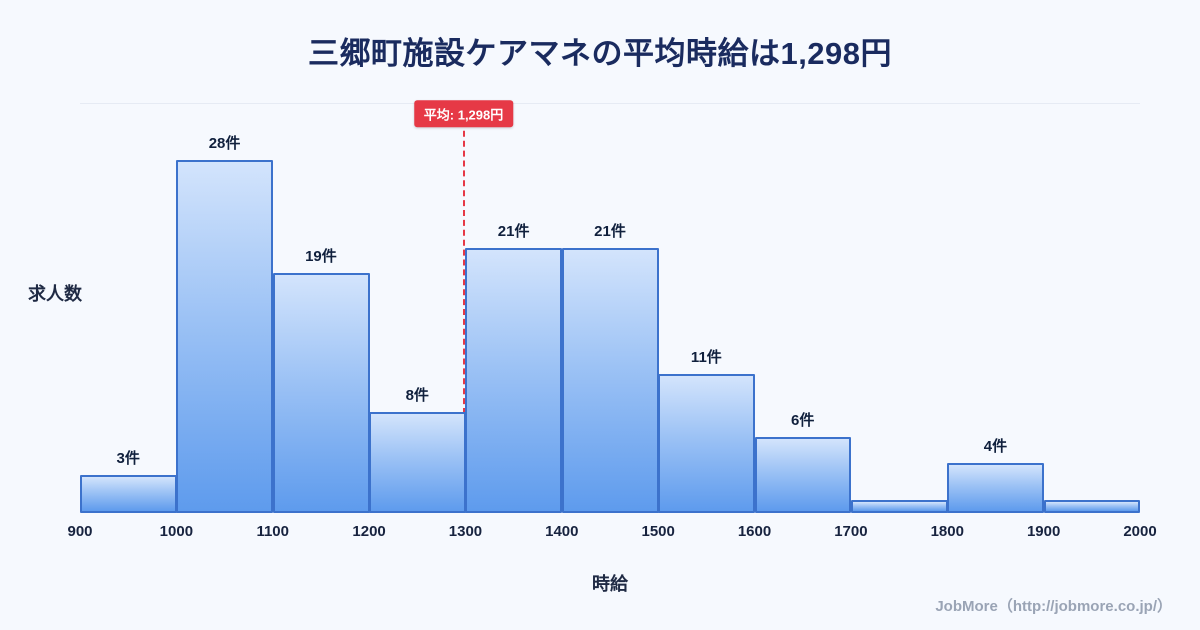  Describe the element at coordinates (600, 53) in the screenshot. I see `chart-title: 三郷町施設ケアマネの平均時給は1,298円` at that location.